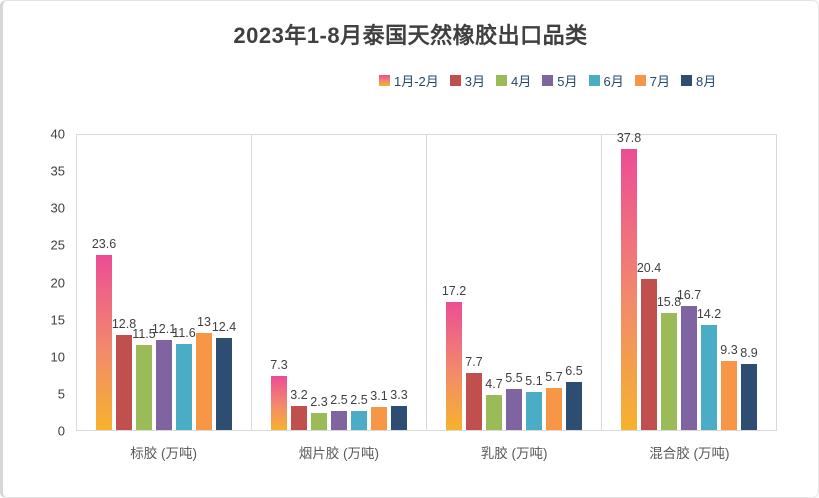 Image resolution: width=819 pixels, height=498 pixels. What do you see at coordinates (474, 361) in the screenshot?
I see `bar-value-label: 7.7` at bounding box center [474, 361].